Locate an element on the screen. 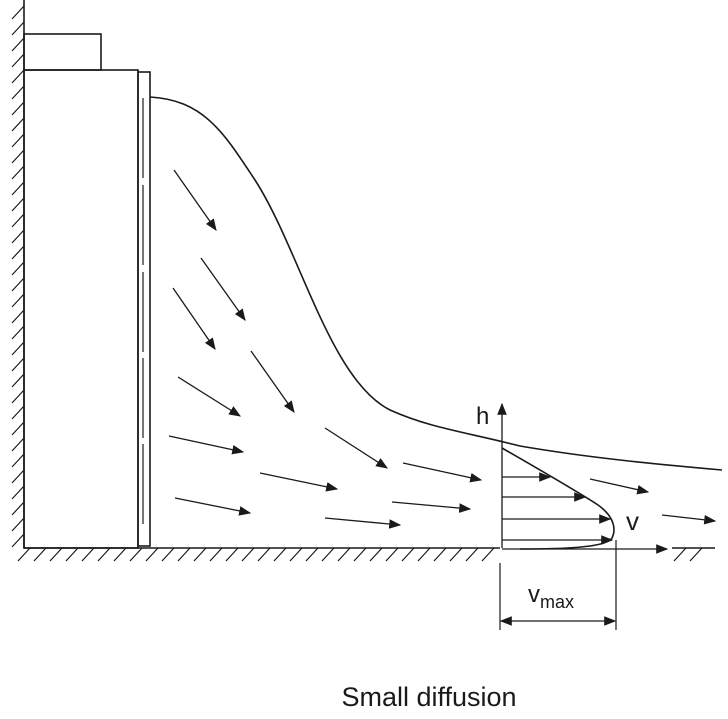 The image size is (728, 719). velocity-profile: h v is located at coordinates (572, 478).